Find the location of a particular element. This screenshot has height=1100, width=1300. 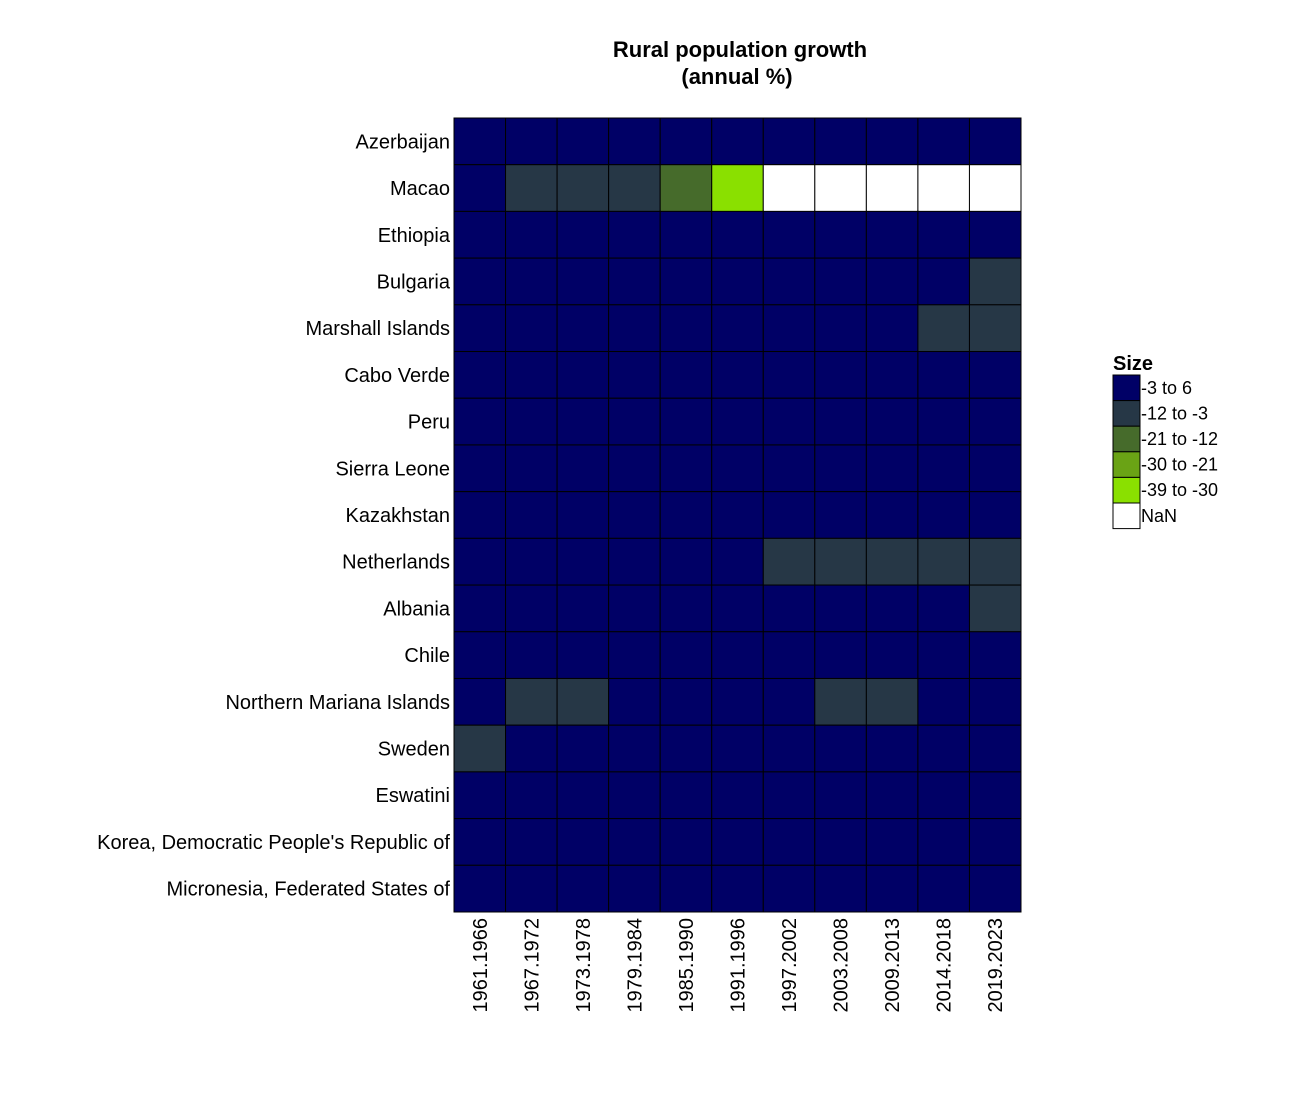

row-label: Marshall Islands is located at coordinates (377, 329).